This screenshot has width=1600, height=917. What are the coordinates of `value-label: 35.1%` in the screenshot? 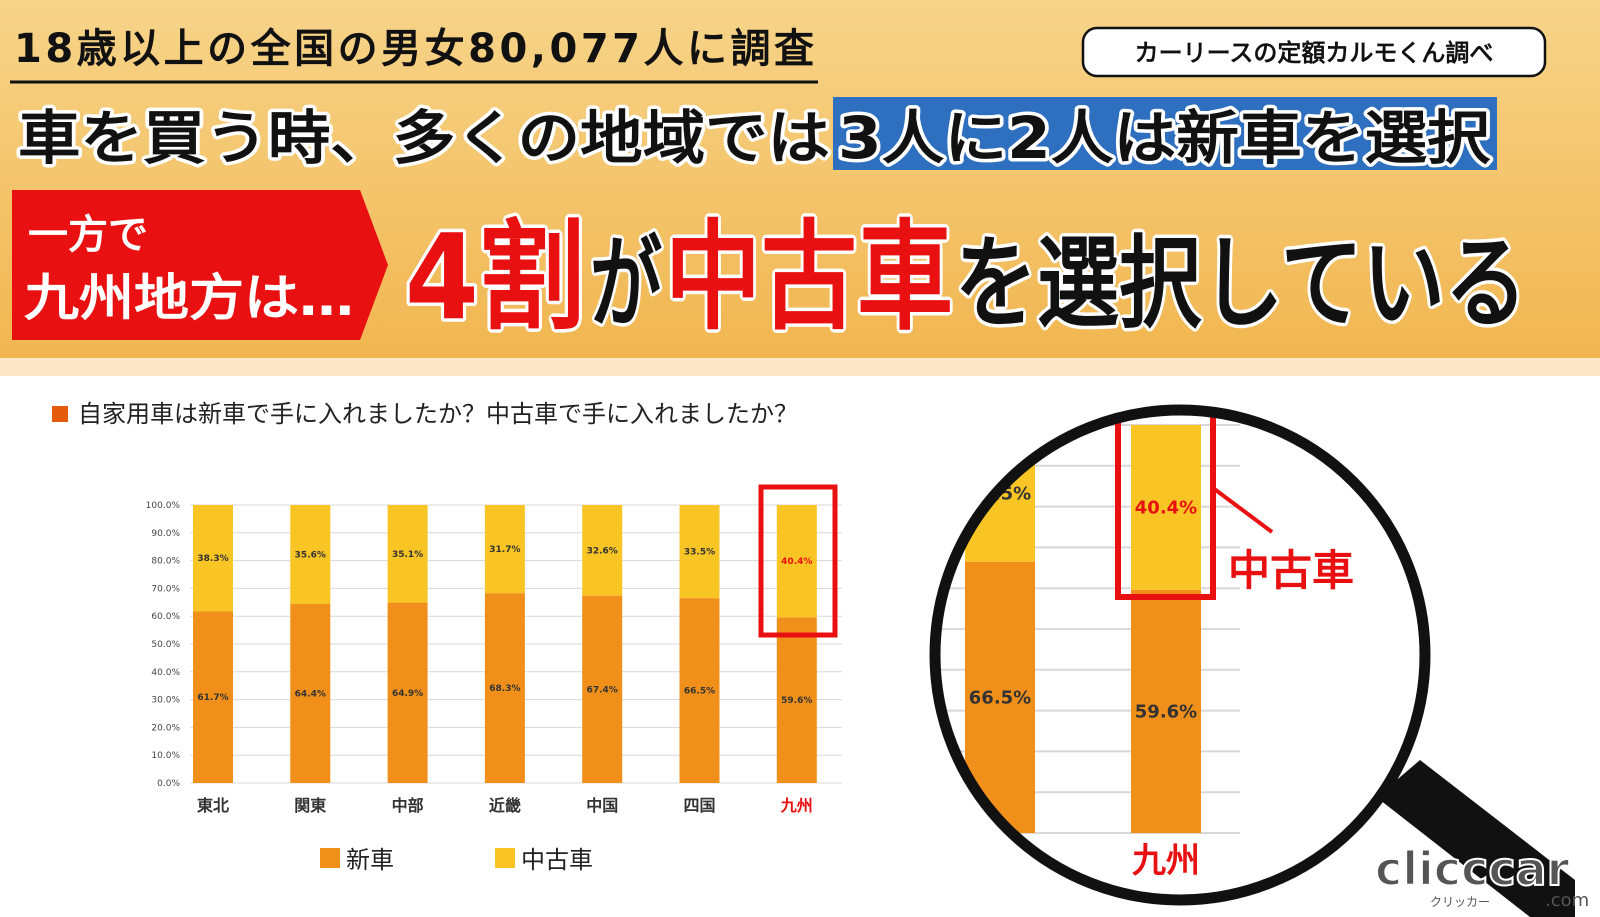 It's located at (407, 555).